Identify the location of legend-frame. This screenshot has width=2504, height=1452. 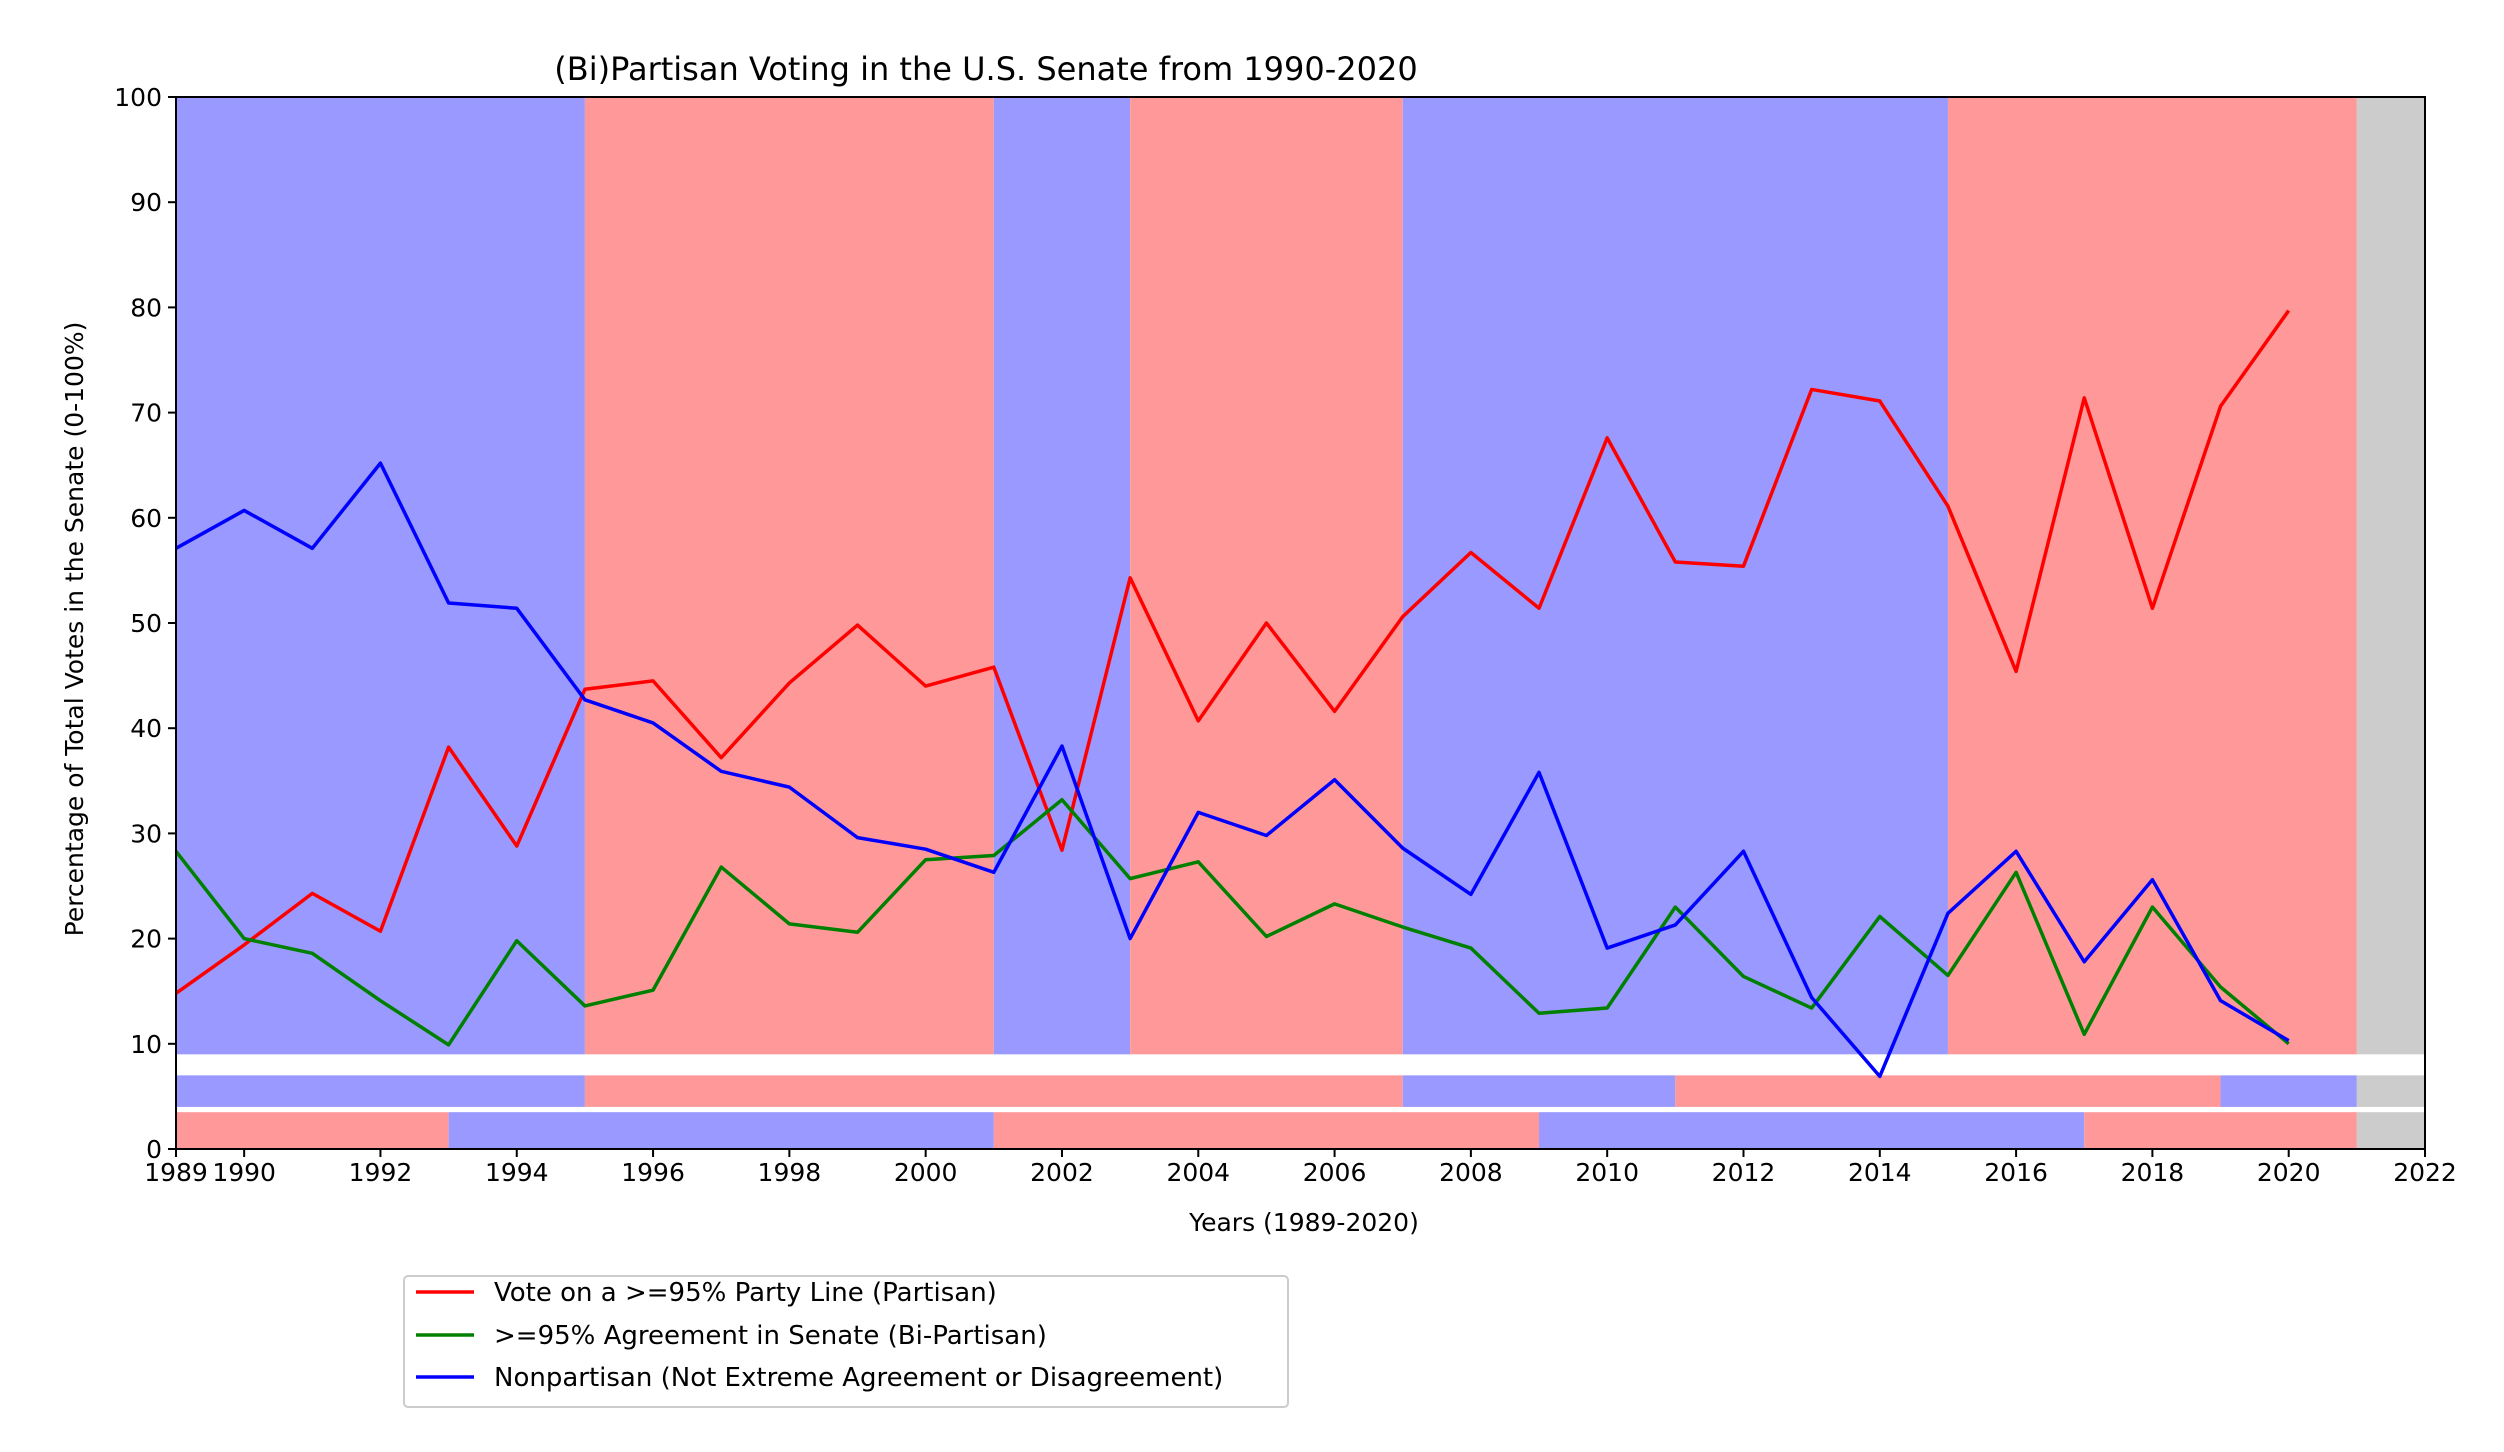
(846, 1341).